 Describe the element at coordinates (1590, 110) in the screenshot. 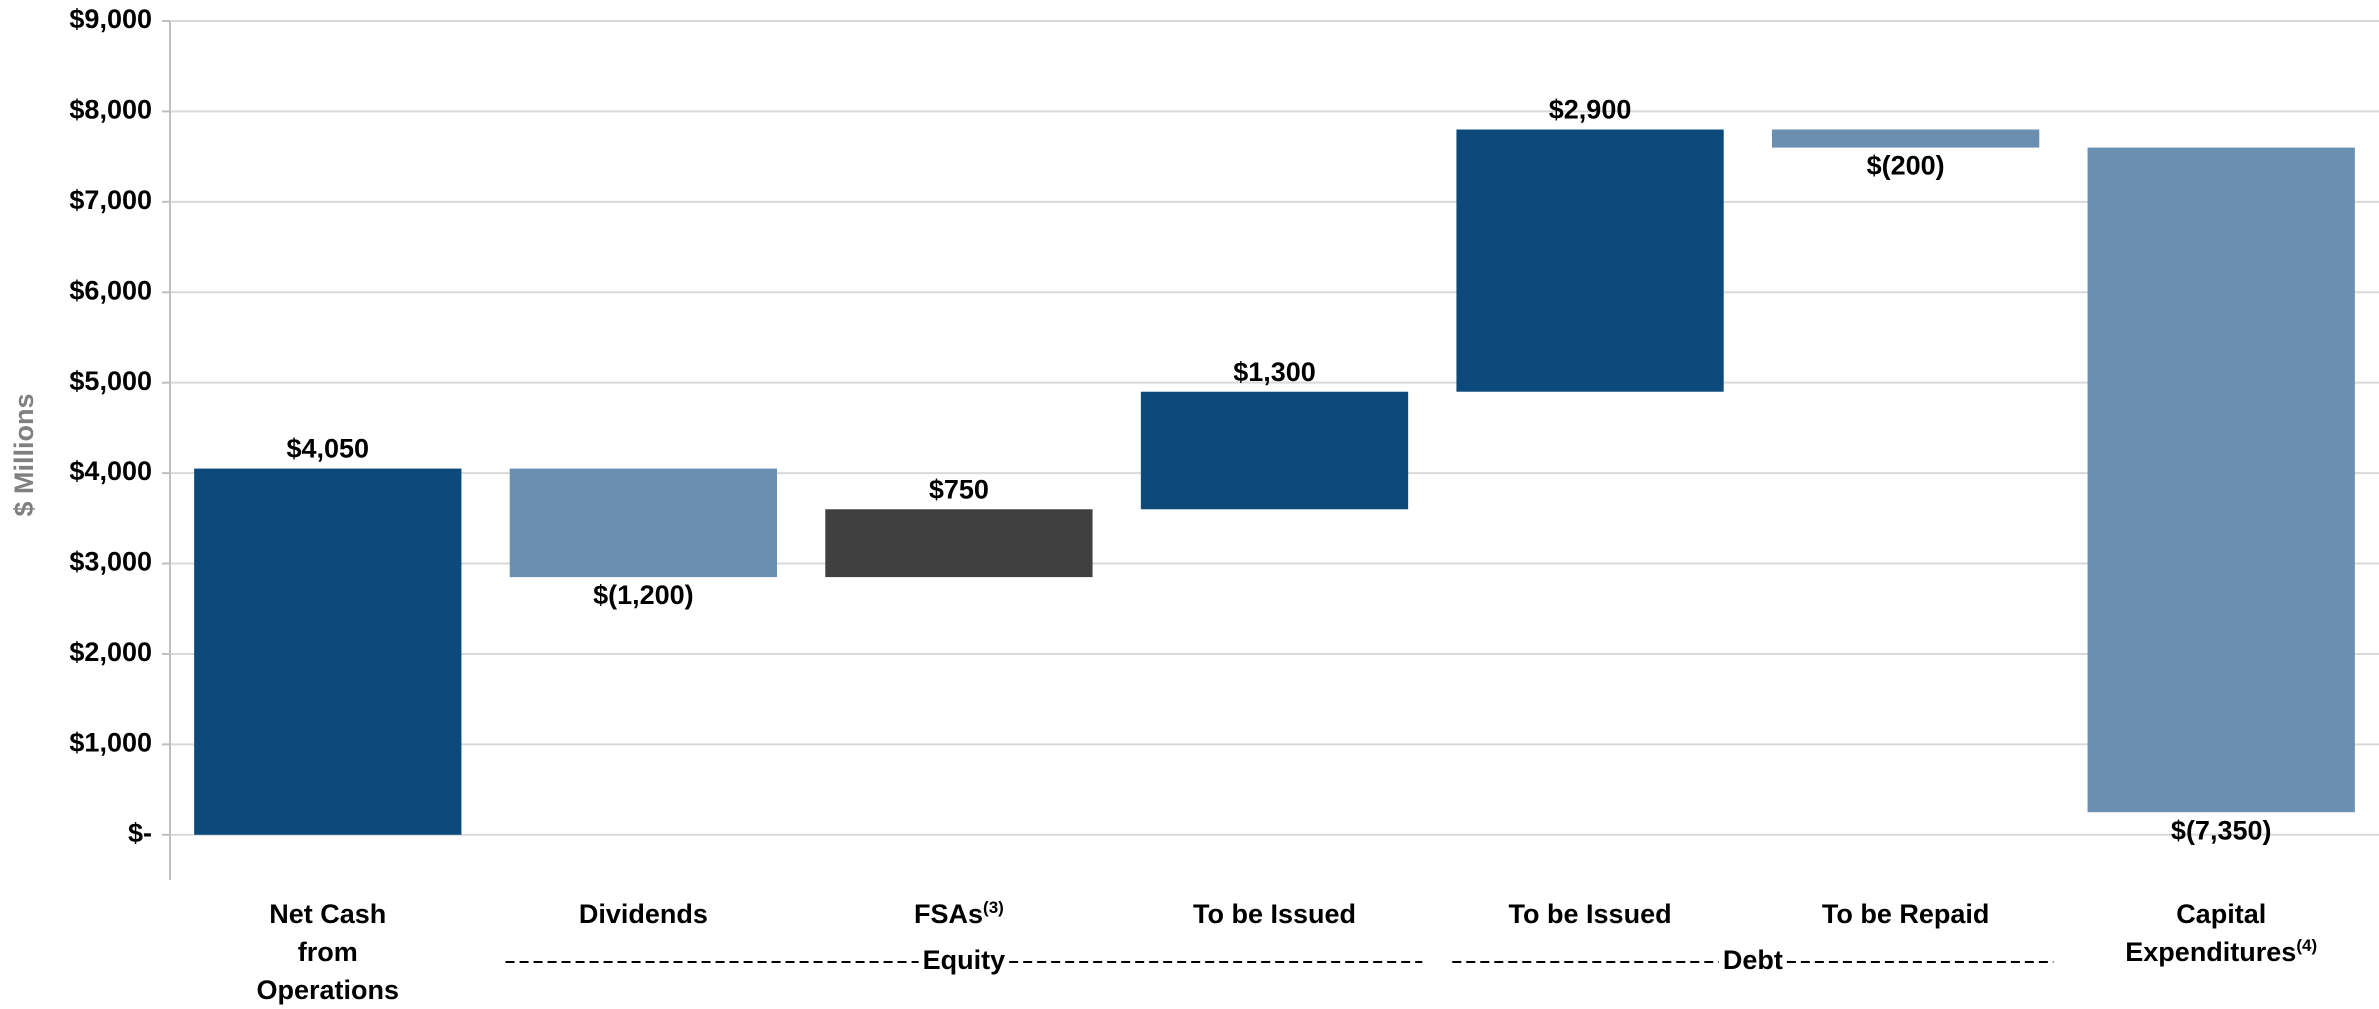

I see `value-label: $2,900` at that location.